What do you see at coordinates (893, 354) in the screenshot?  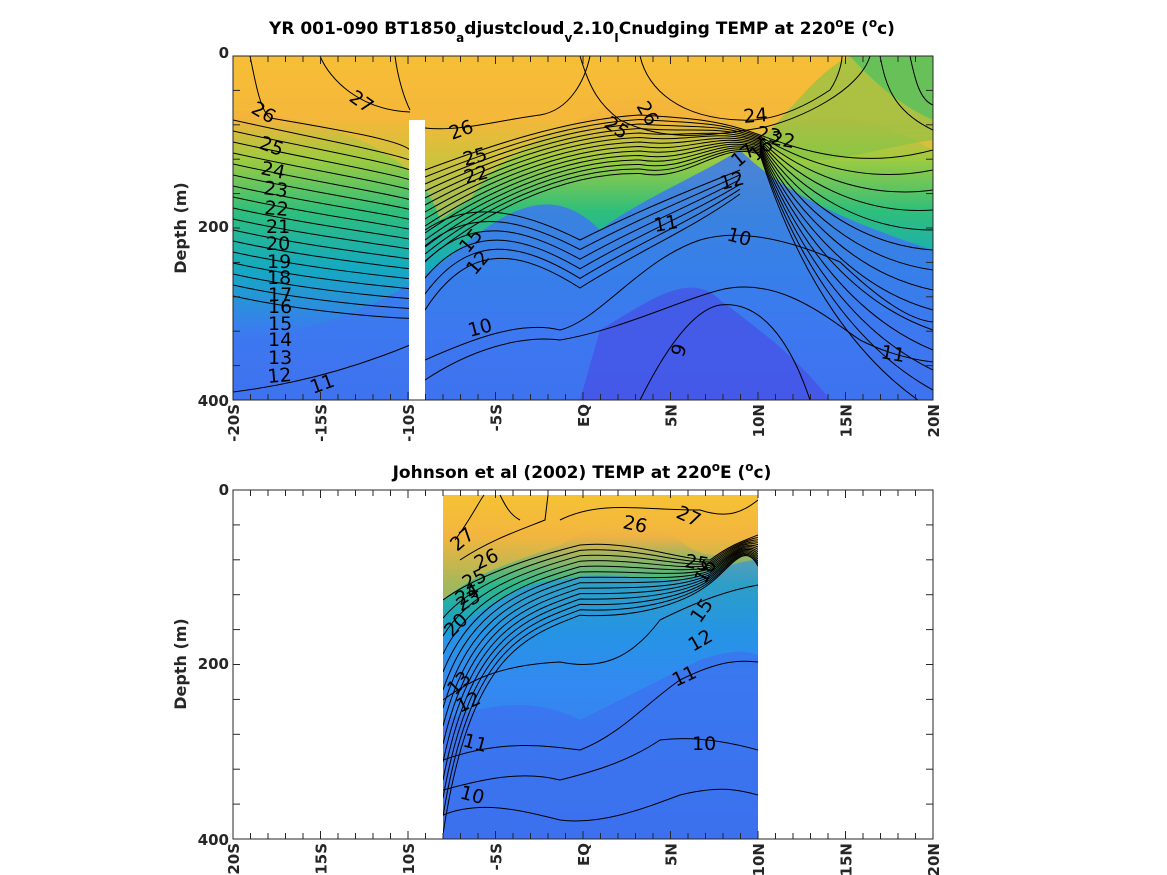 I see `clabel-11c: 11` at bounding box center [893, 354].